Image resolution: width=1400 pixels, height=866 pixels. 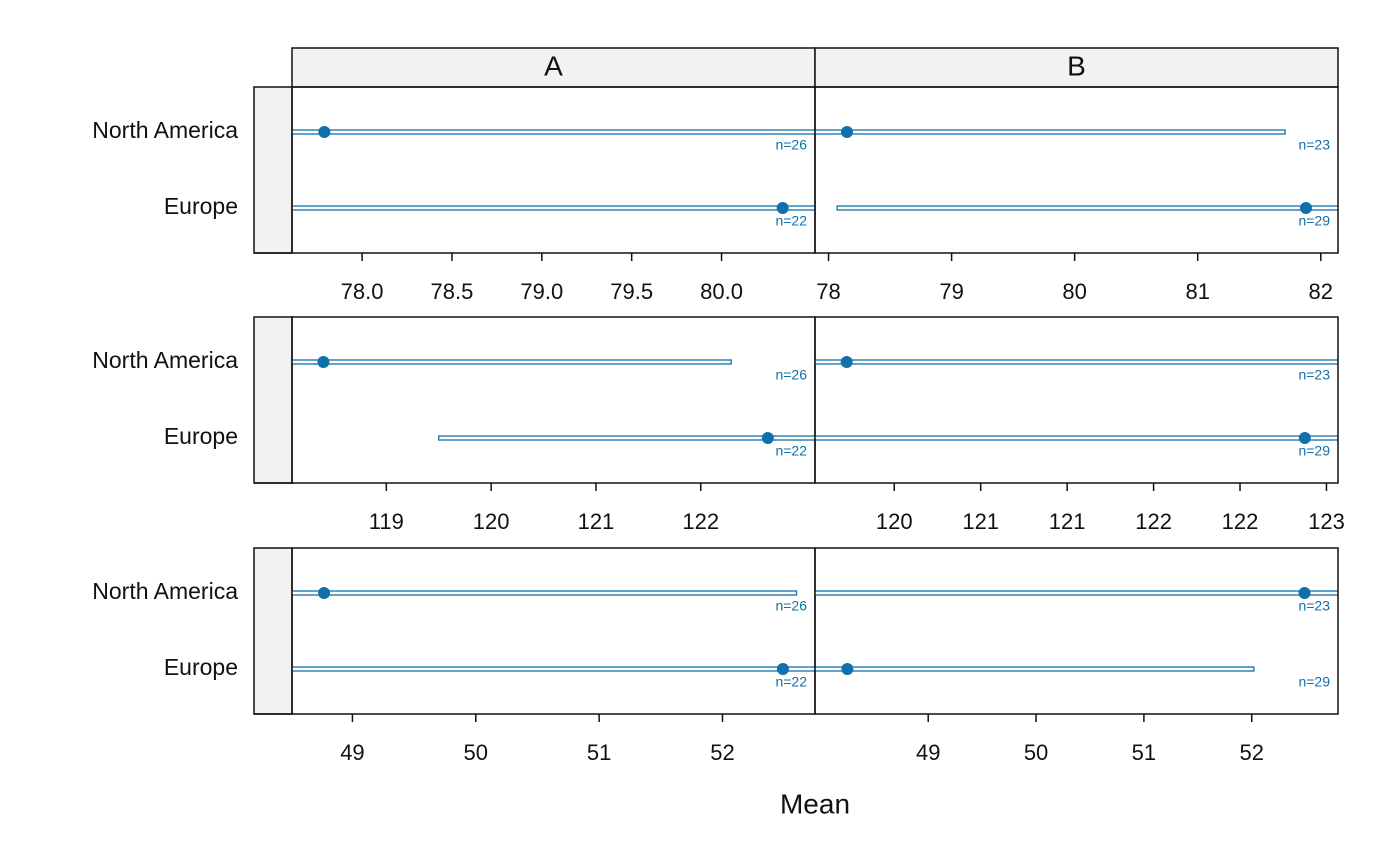 What do you see at coordinates (631, 291) in the screenshot?
I see `x-tick-label: 79.5` at bounding box center [631, 291].